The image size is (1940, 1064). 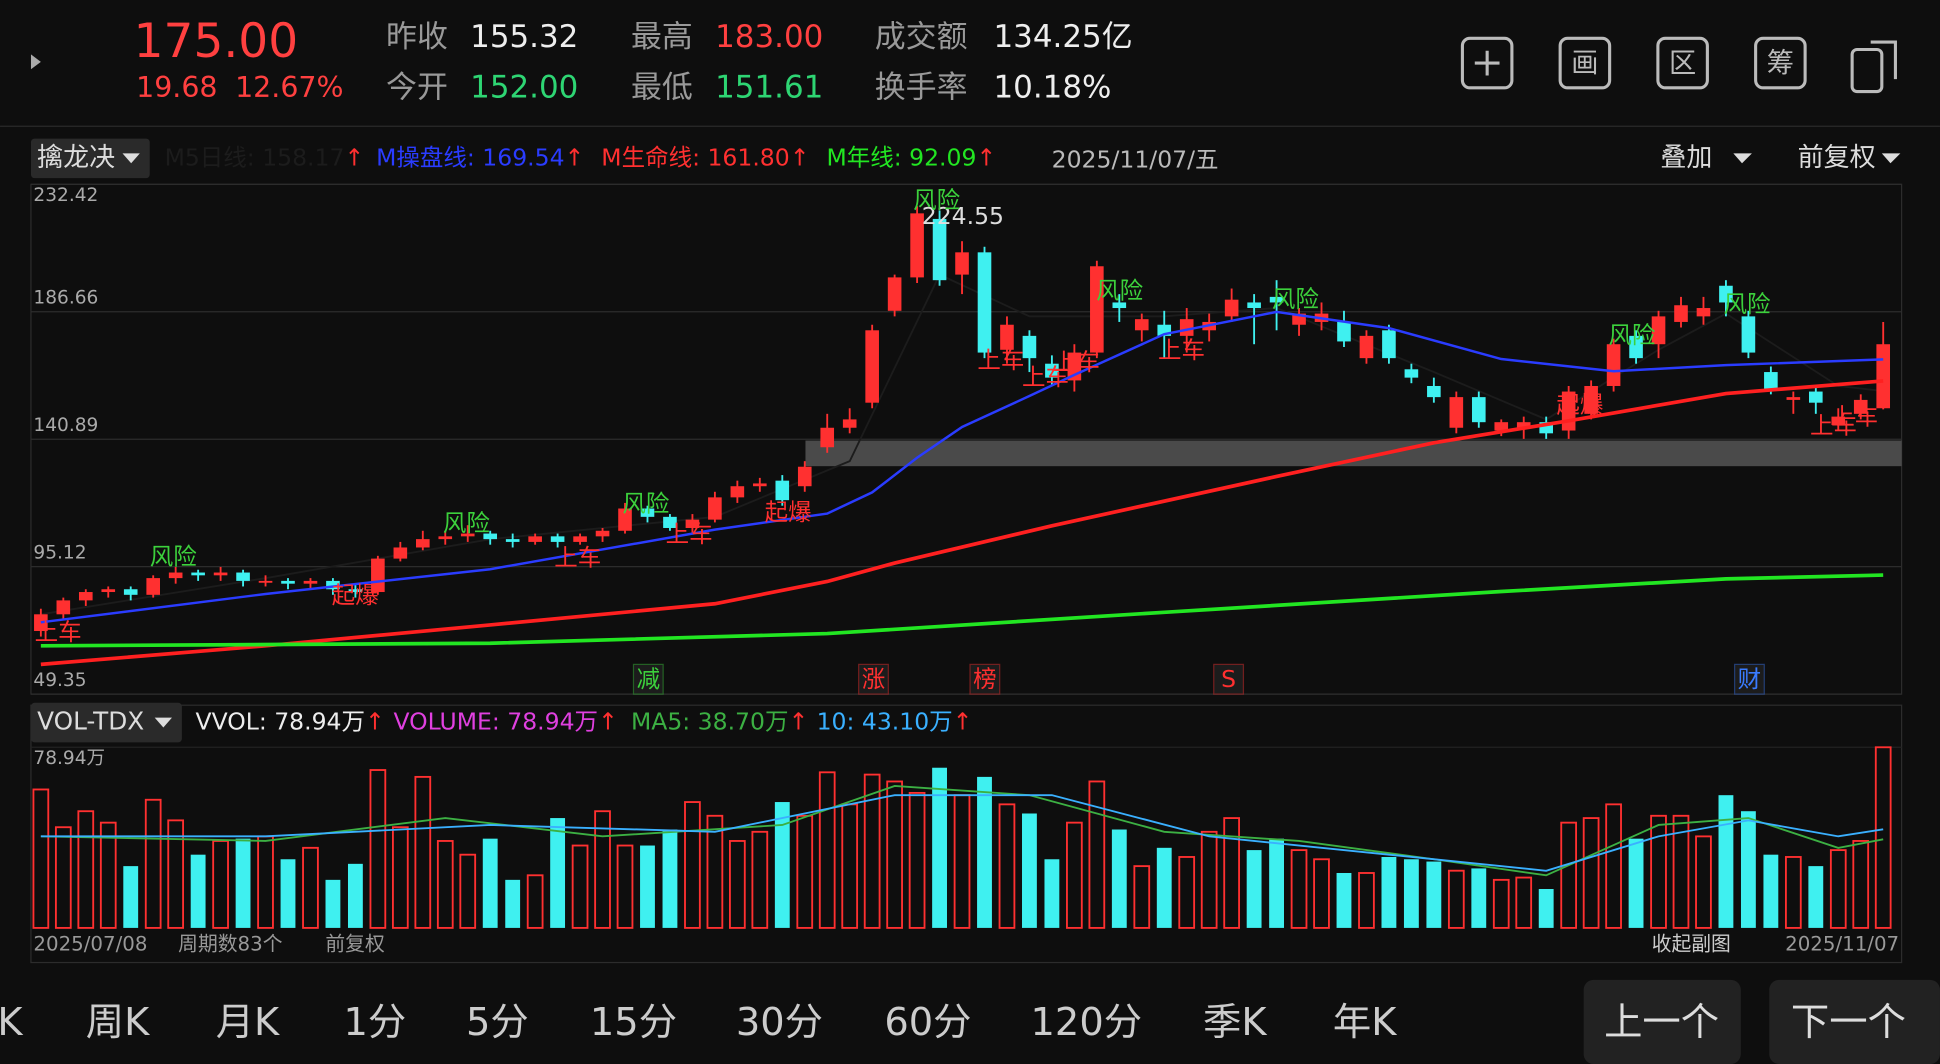 I want to click on event-marker: 减, so click(x=649, y=679).